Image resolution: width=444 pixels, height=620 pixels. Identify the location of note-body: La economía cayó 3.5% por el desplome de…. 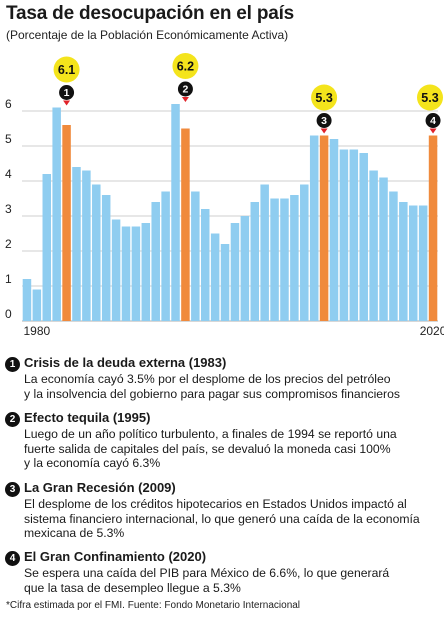
(231, 386).